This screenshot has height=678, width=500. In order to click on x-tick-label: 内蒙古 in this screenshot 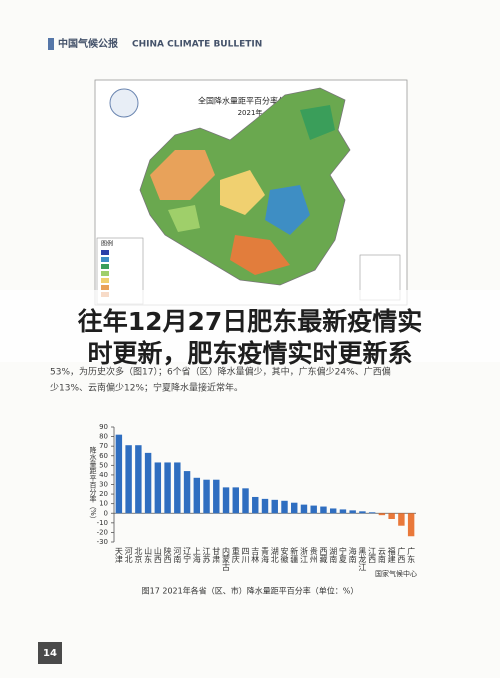, I will do `click(226, 559)`.